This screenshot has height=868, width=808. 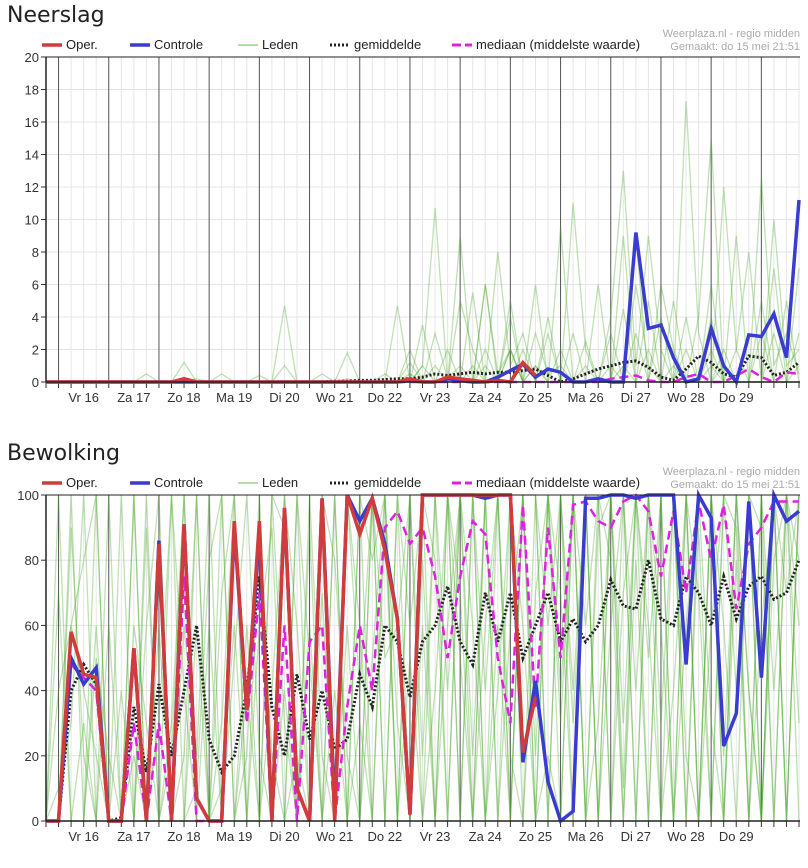 What do you see at coordinates (35, 285) in the screenshot?
I see `y-tick-label: 6` at bounding box center [35, 285].